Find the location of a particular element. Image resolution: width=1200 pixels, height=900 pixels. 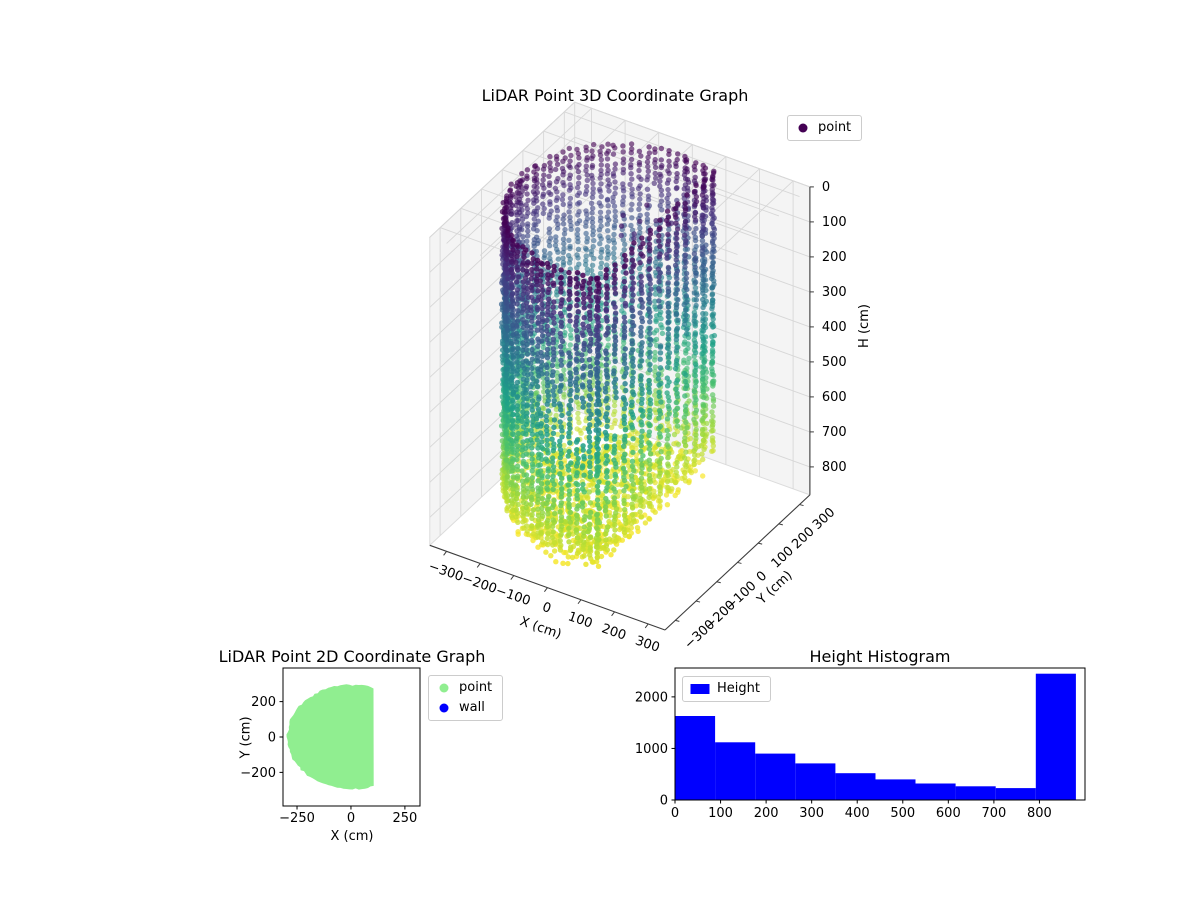

svg-text: −200 is located at coordinates (479, 584).